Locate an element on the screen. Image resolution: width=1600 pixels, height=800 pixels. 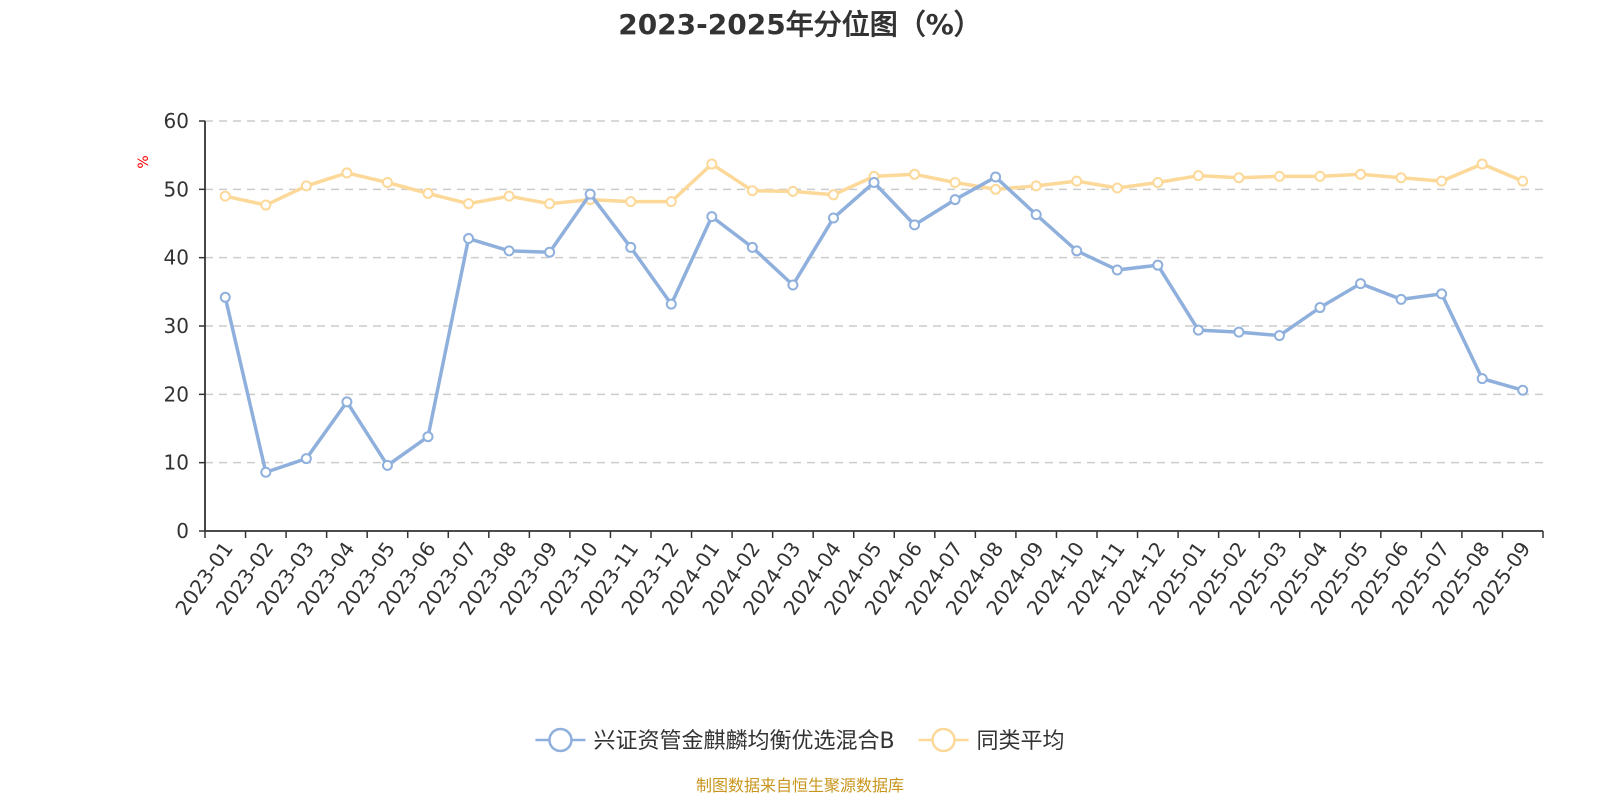
y-tick-label: 40 is located at coordinates (176, 258).